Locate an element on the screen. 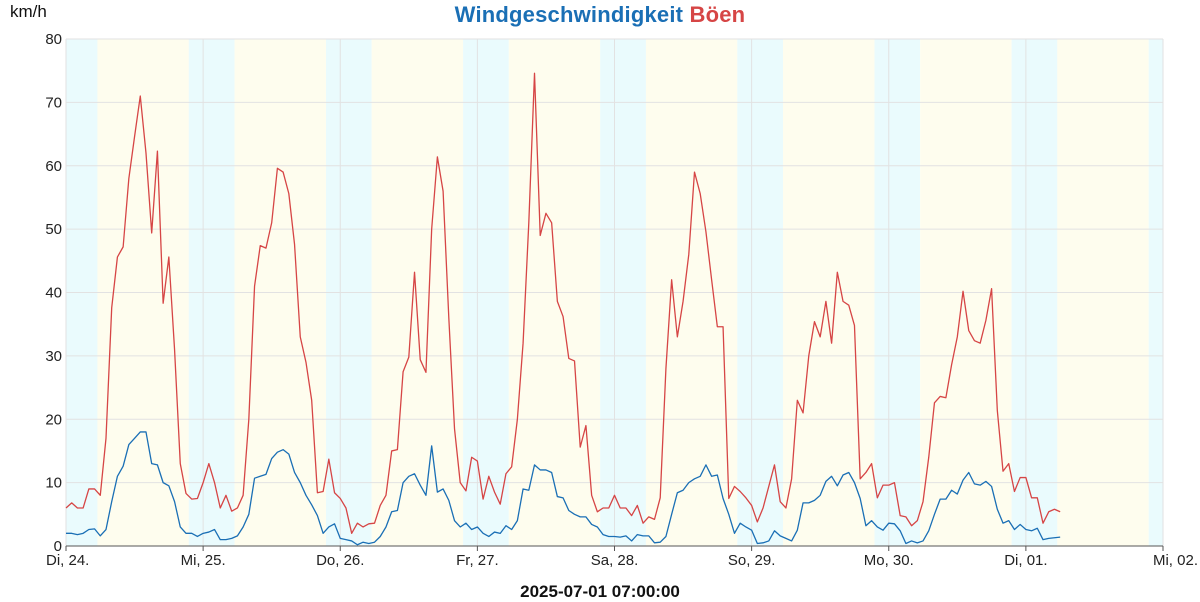  chart-title: Windgeschwindigkeit Böen is located at coordinates (600, 15).